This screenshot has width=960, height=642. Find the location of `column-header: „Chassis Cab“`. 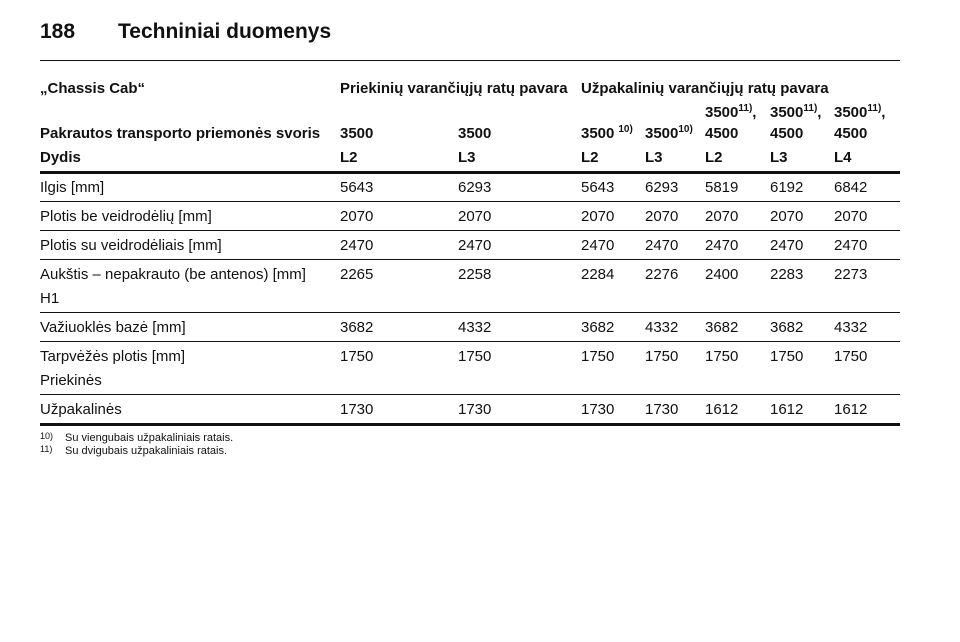

column-header: „Chassis Cab“ is located at coordinates (93, 88).